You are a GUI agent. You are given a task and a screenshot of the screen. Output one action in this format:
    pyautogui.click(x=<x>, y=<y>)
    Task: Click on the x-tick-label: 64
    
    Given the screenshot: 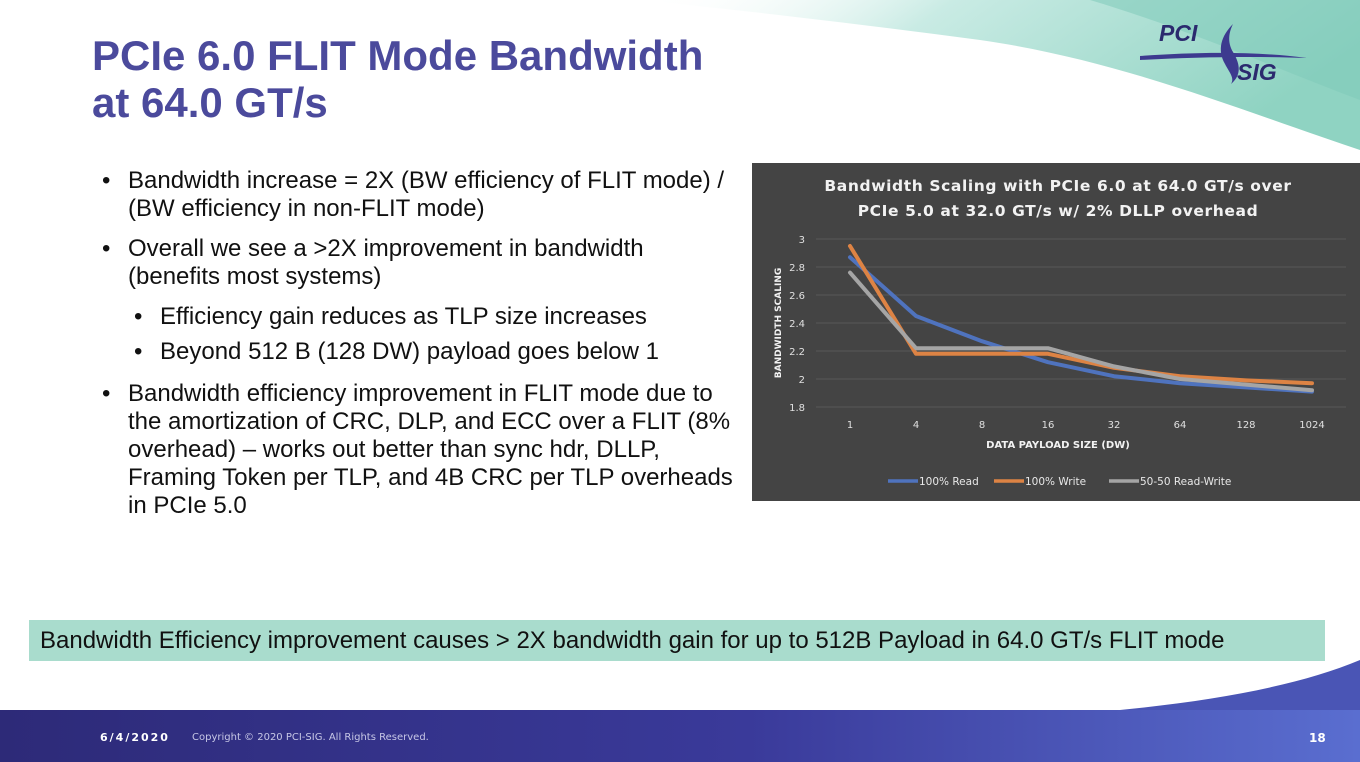 What is the action you would take?
    pyautogui.click(x=1180, y=425)
    